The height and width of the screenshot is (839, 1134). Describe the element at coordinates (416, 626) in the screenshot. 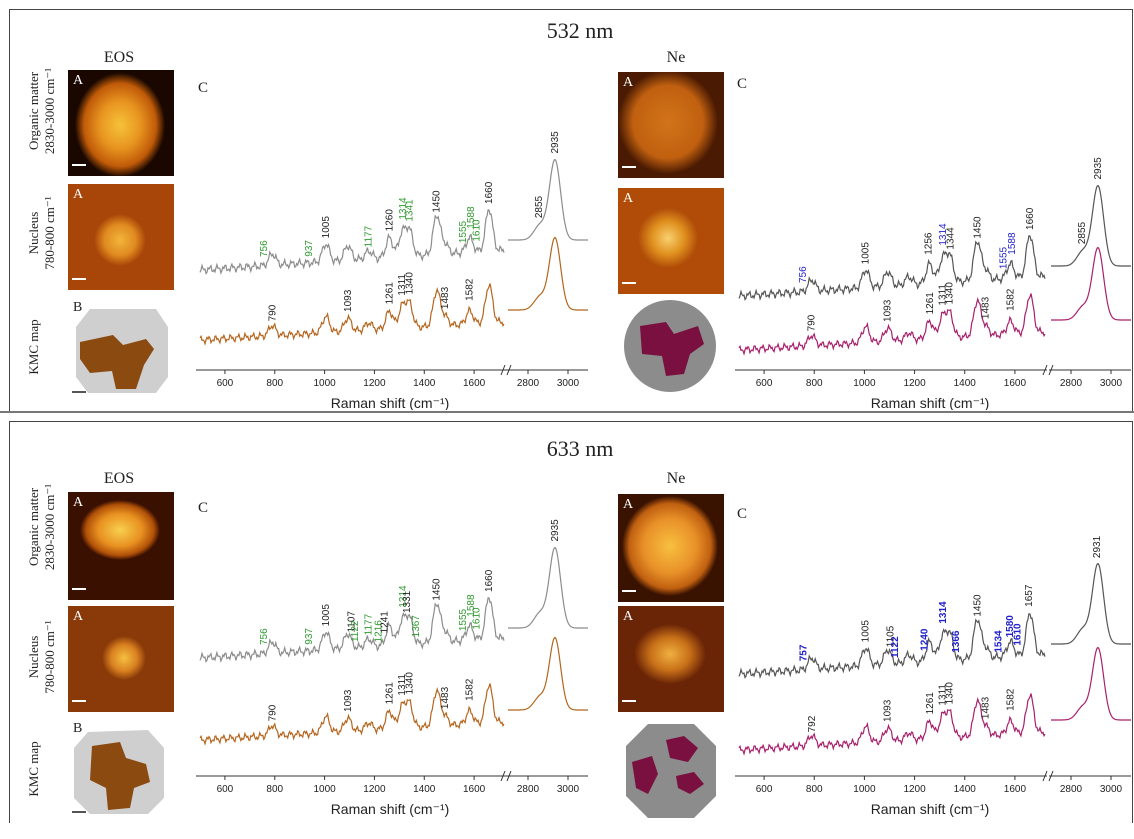

I see `peak-label: 1367` at that location.